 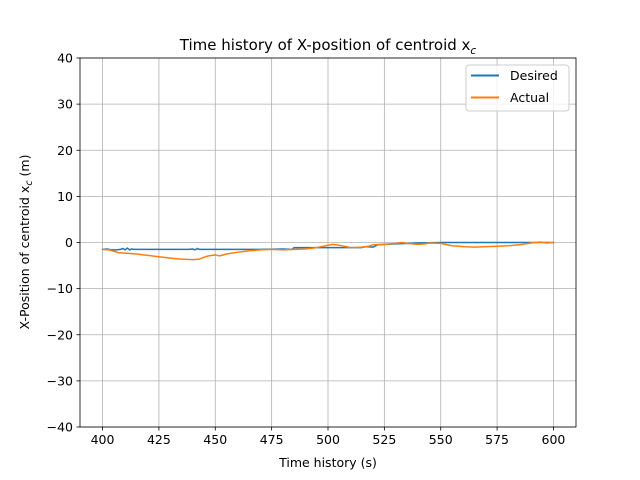 I want to click on chart-title-subscript: c, so click(x=473, y=51).